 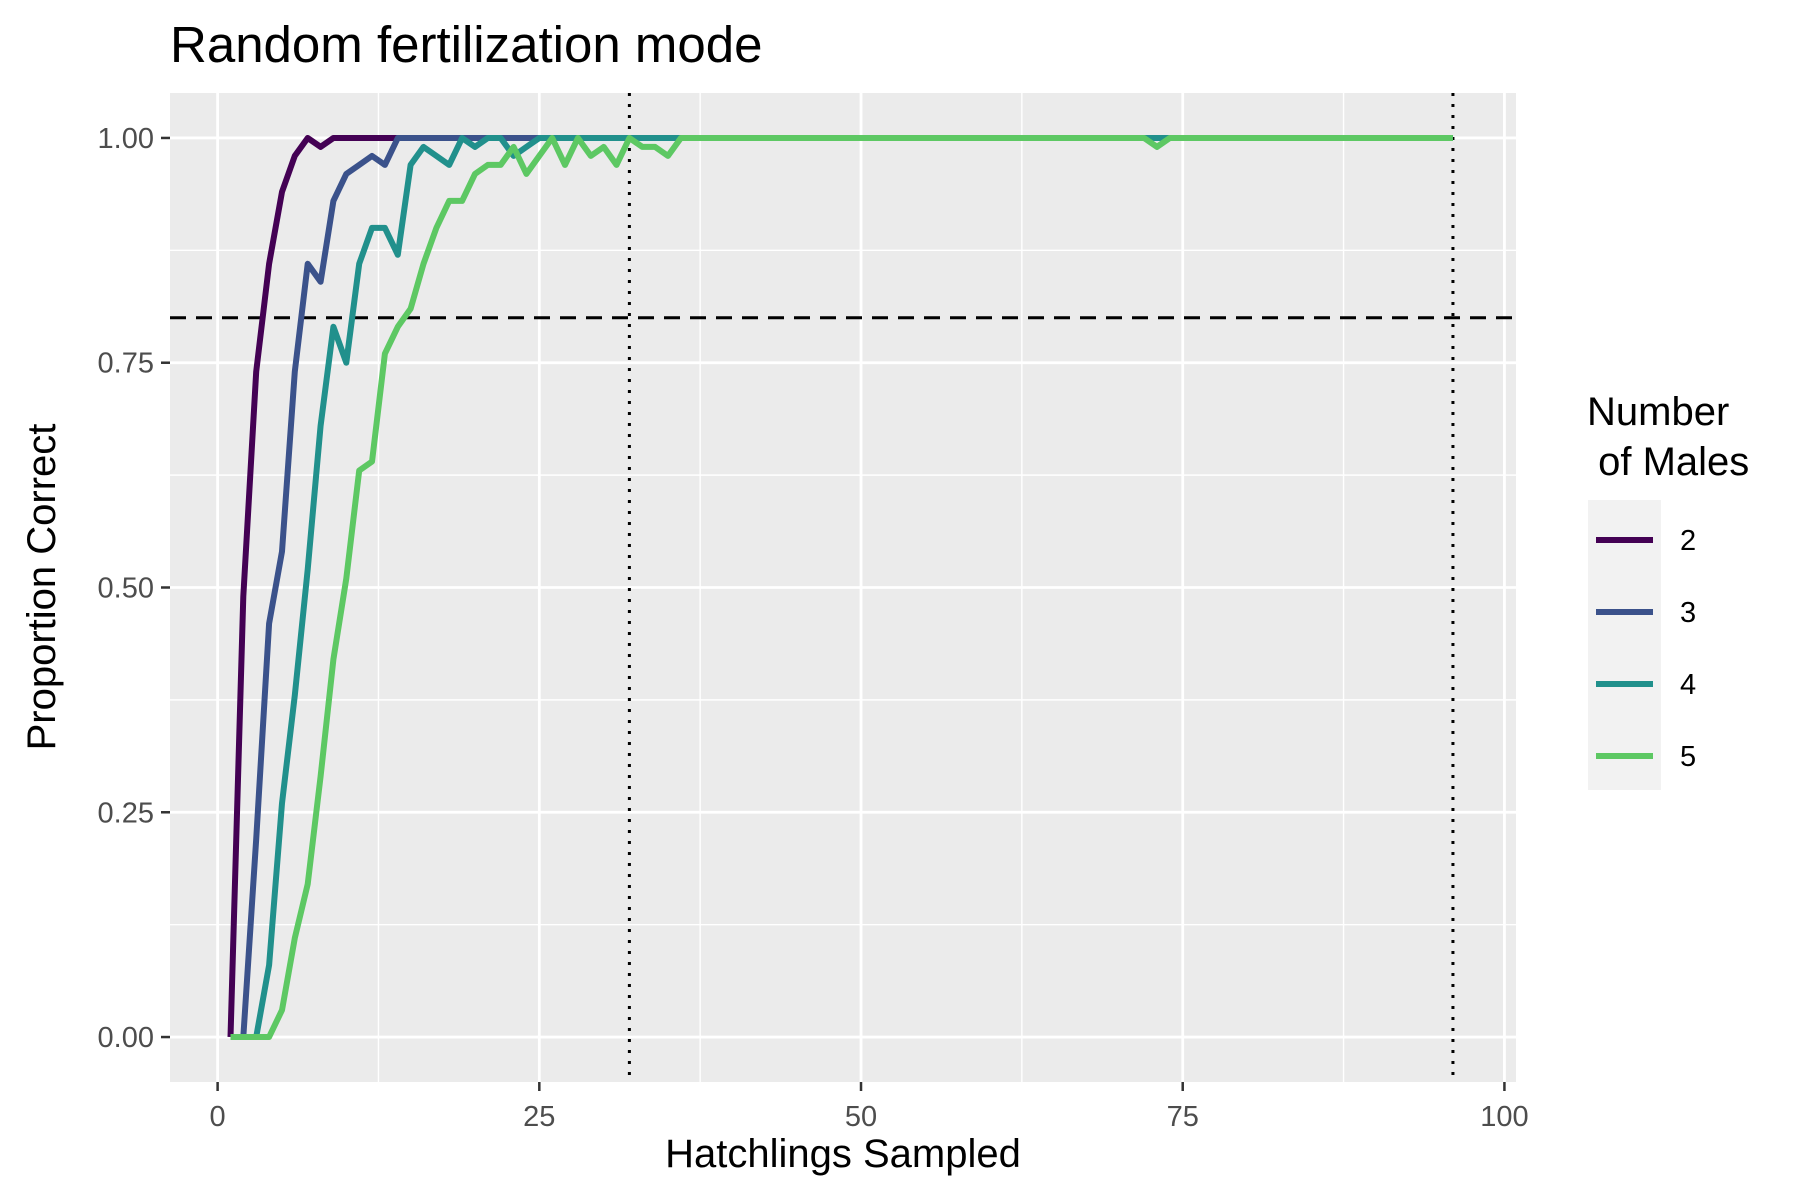 What do you see at coordinates (1688, 757) in the screenshot?
I see `legend-label-5: 5` at bounding box center [1688, 757].